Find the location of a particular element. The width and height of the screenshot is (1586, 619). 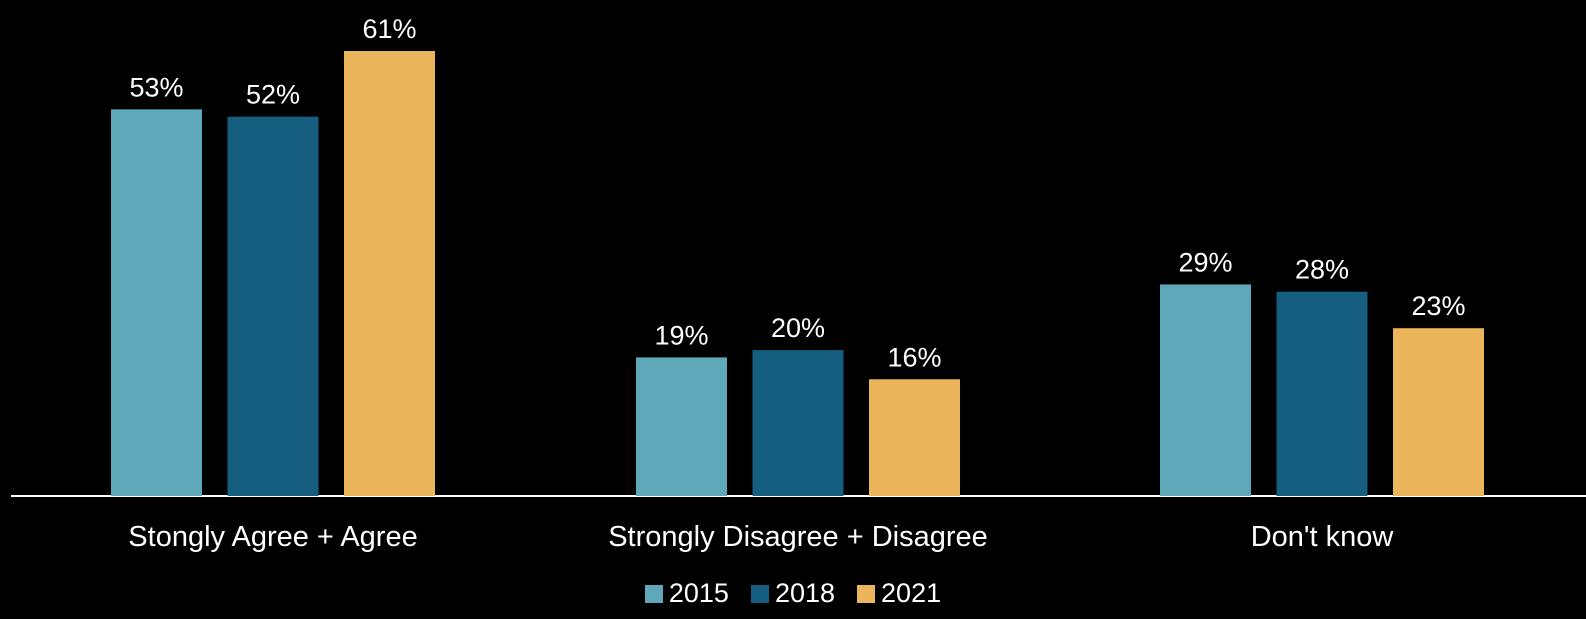

category-label-1: Stongly Agree + Agree is located at coordinates (272, 537).